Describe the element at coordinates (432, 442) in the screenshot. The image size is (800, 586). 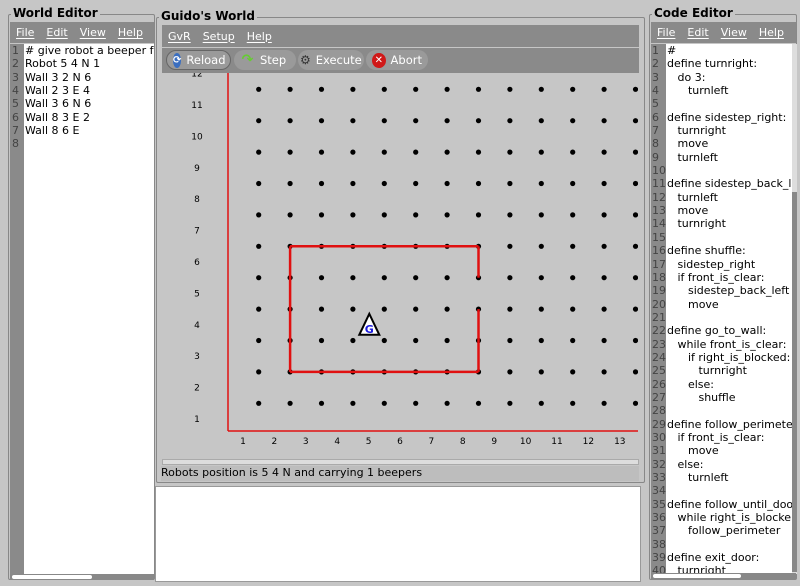
I see `x-axis-label: 7` at that location.